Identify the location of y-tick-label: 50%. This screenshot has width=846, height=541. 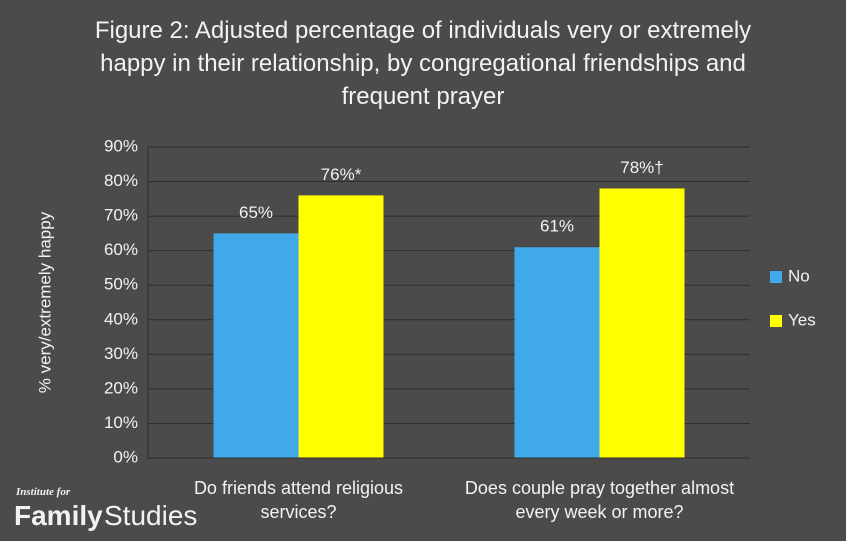
(121, 284).